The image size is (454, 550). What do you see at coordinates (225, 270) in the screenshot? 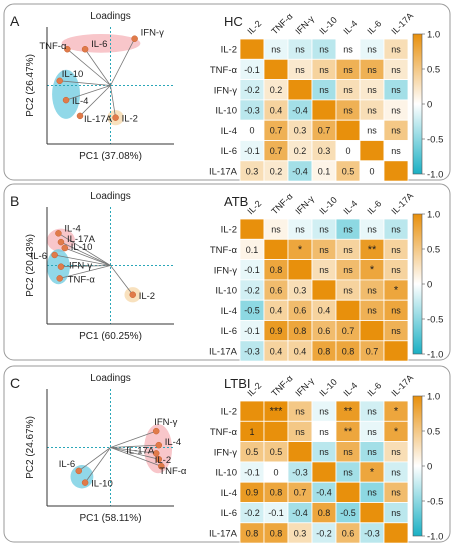
I see `row-label: IFN-γ` at bounding box center [225, 270].